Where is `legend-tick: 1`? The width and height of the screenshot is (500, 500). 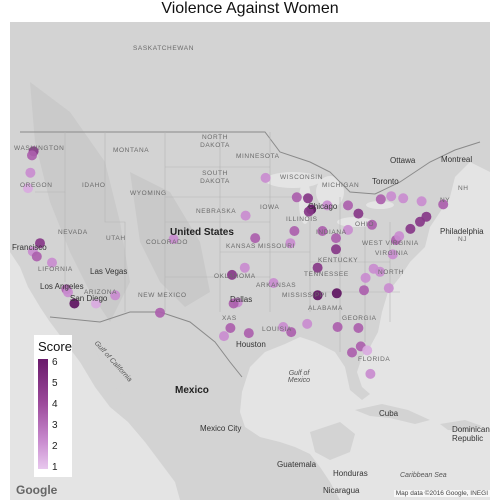 legend-tick: 1 is located at coordinates (55, 467).